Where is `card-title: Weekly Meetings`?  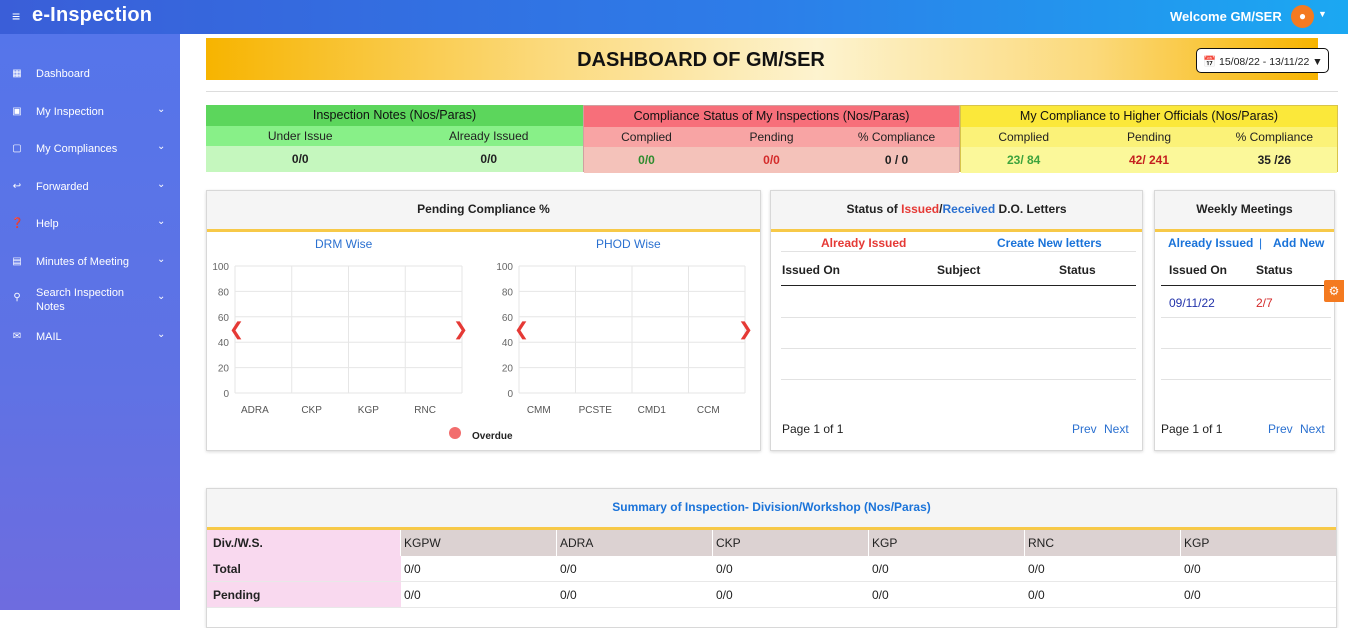 card-title: Weekly Meetings is located at coordinates (1244, 211).